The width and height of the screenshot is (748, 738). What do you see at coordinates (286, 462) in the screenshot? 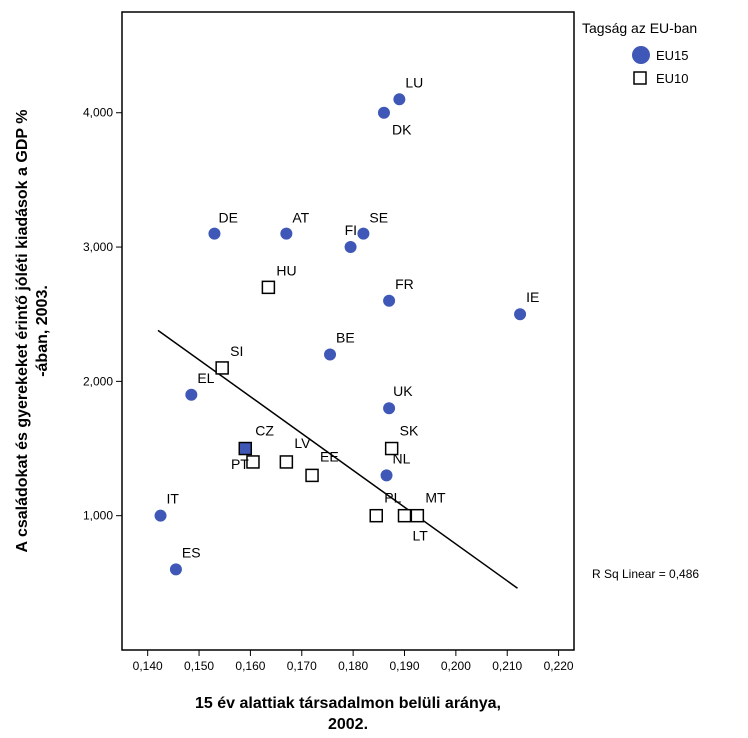
I see `point-lv` at bounding box center [286, 462].